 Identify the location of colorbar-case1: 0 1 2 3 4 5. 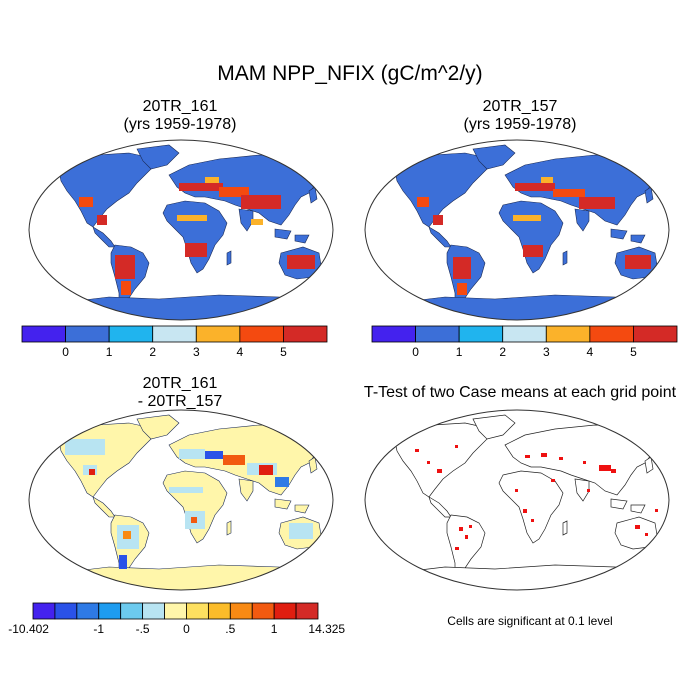
(174, 342).